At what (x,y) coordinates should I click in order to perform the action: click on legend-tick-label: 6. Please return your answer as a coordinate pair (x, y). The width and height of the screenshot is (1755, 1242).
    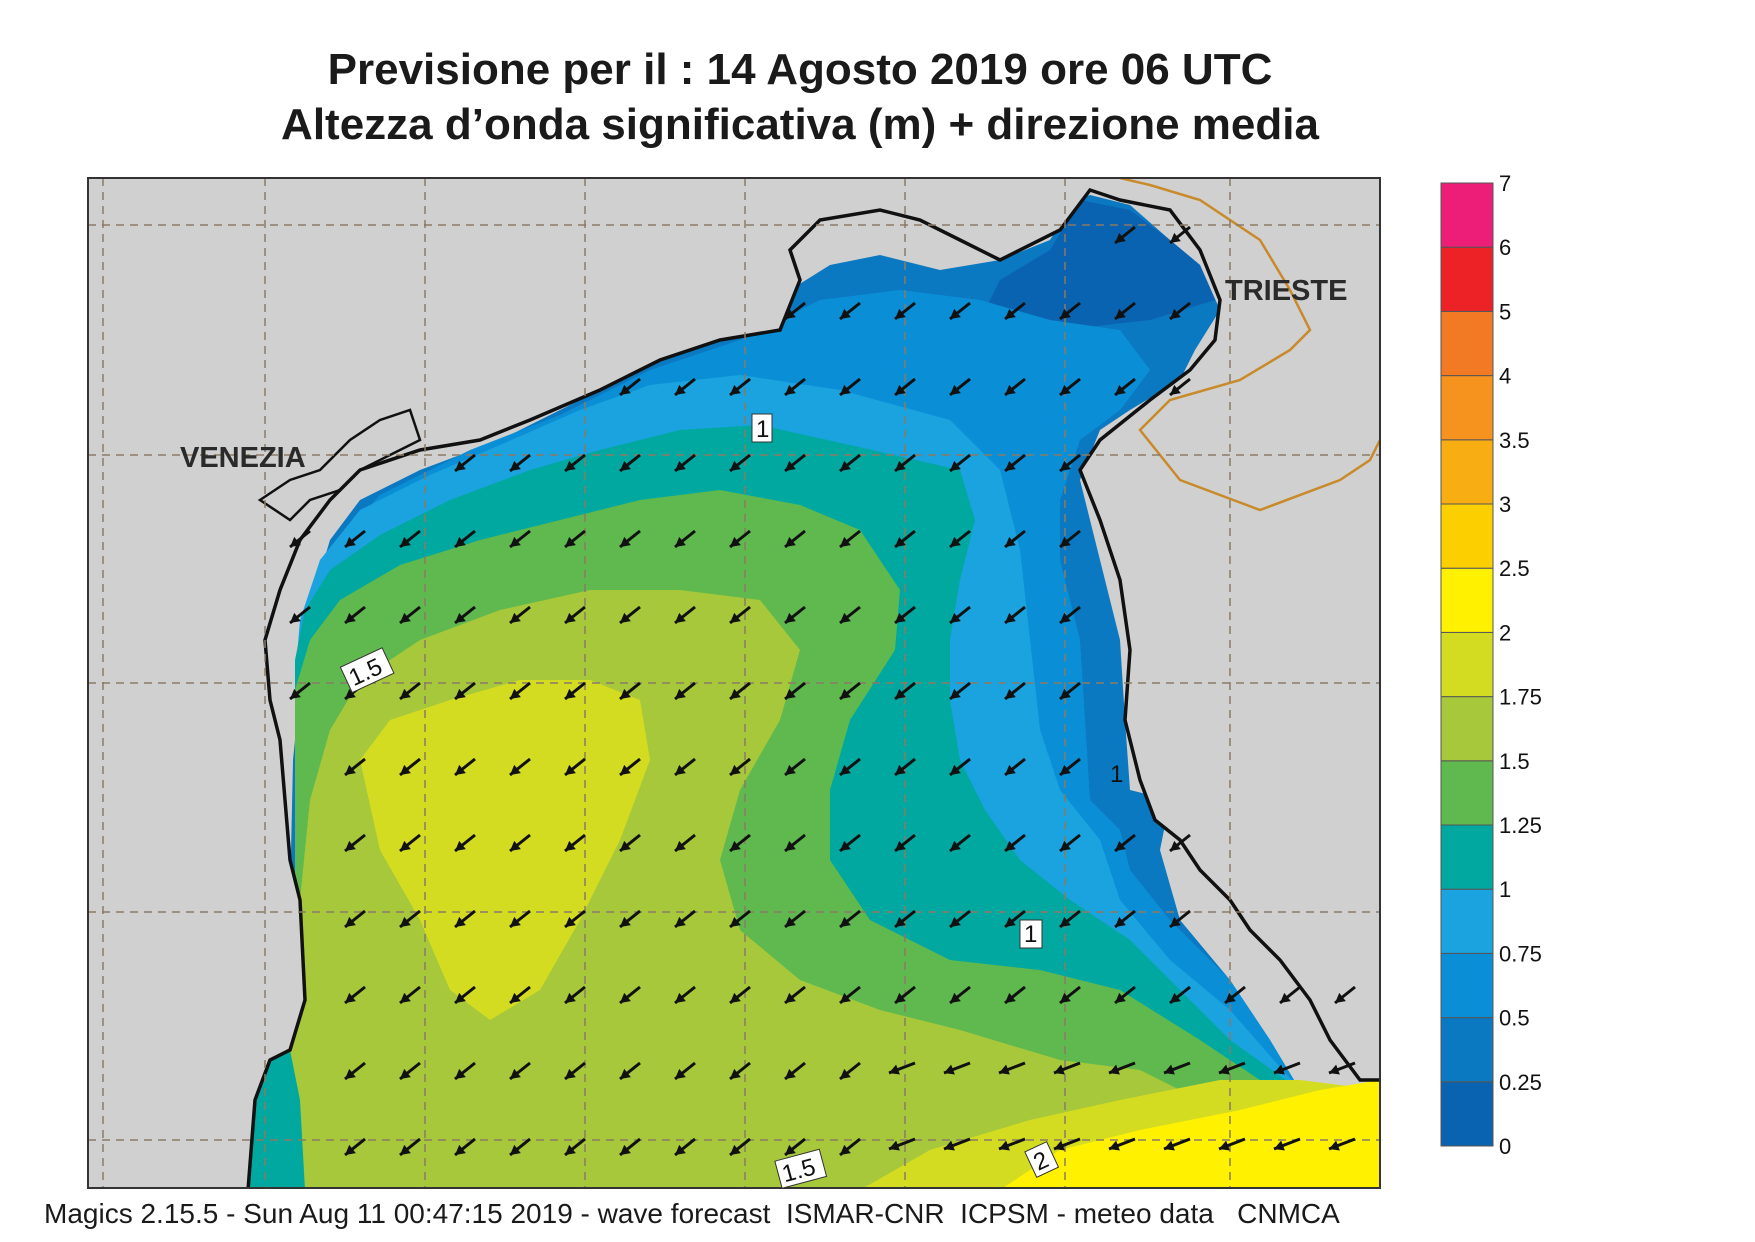
    Looking at the image, I should click on (1505, 247).